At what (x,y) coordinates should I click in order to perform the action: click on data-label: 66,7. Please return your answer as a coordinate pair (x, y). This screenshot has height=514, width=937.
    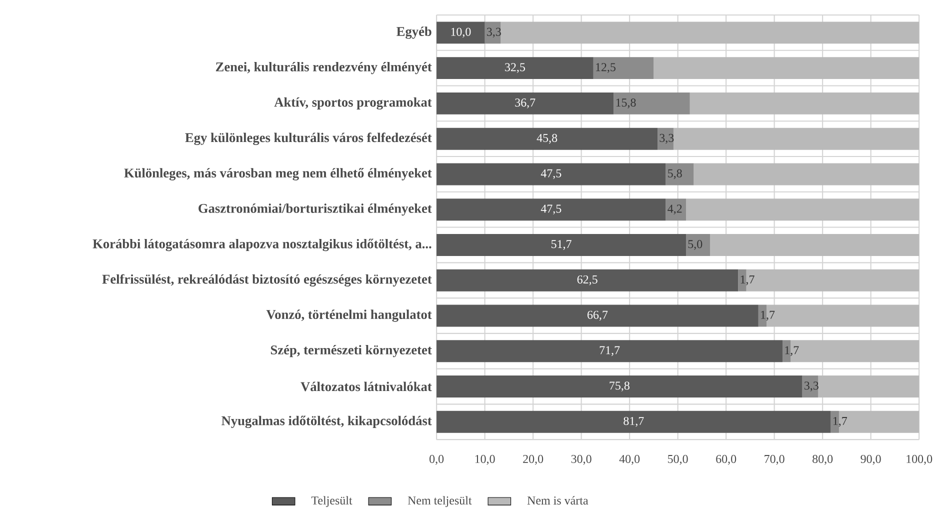
    Looking at the image, I should click on (598, 315).